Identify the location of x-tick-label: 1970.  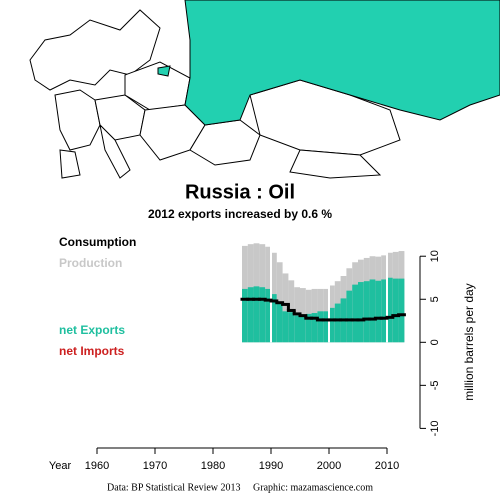
(155, 466).